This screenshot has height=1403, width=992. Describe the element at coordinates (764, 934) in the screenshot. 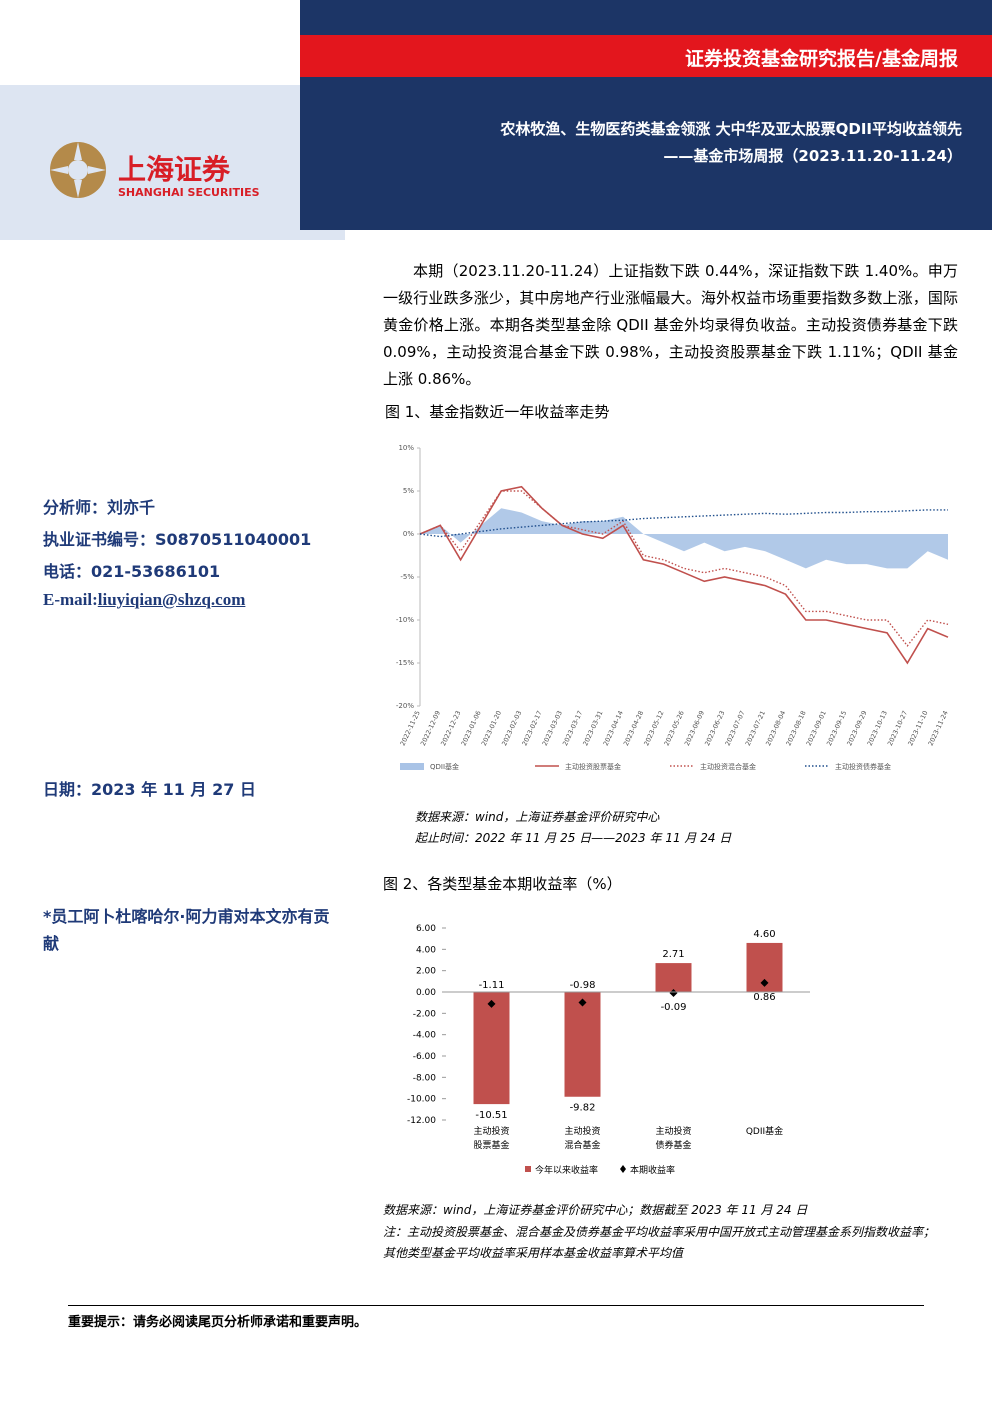

I see `bar-label: 4.60` at that location.